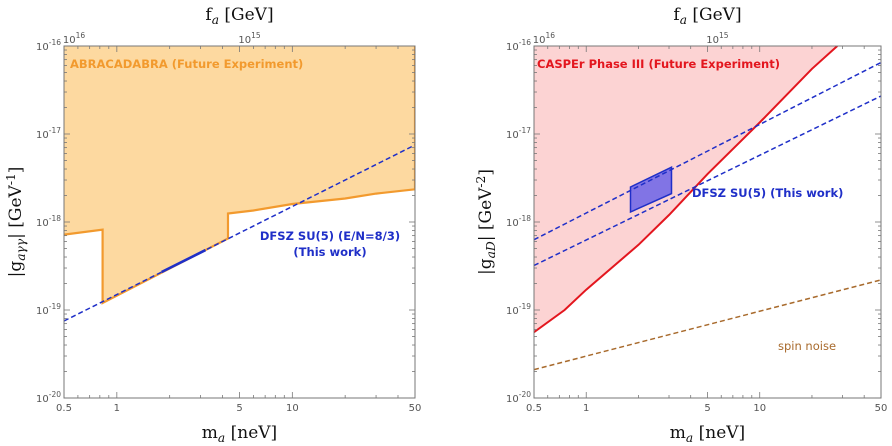  I want to click on dfsz-band, so click(651, 190).